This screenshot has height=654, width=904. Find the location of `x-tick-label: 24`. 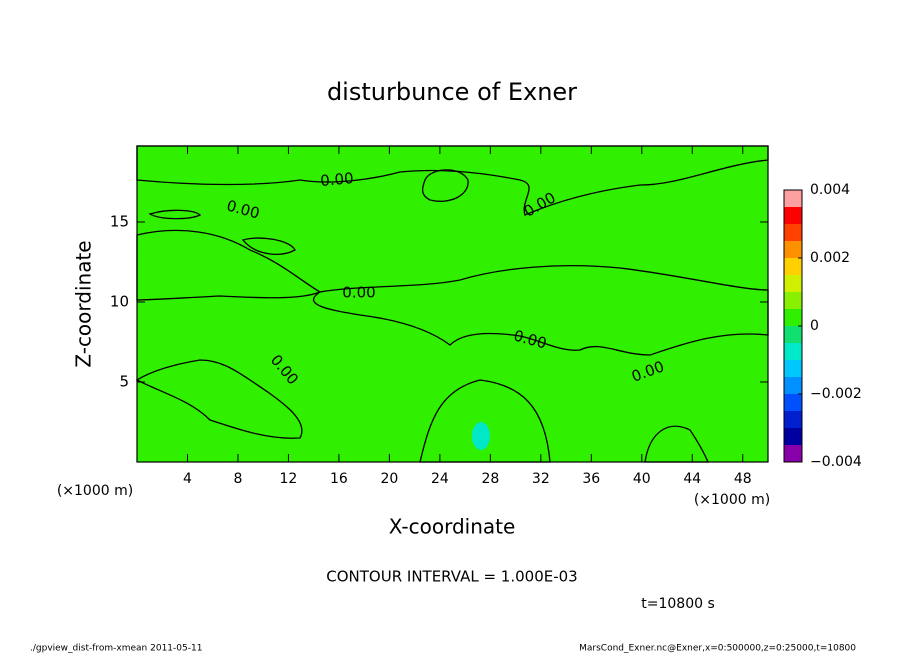

x-tick-label: 24 is located at coordinates (440, 479).